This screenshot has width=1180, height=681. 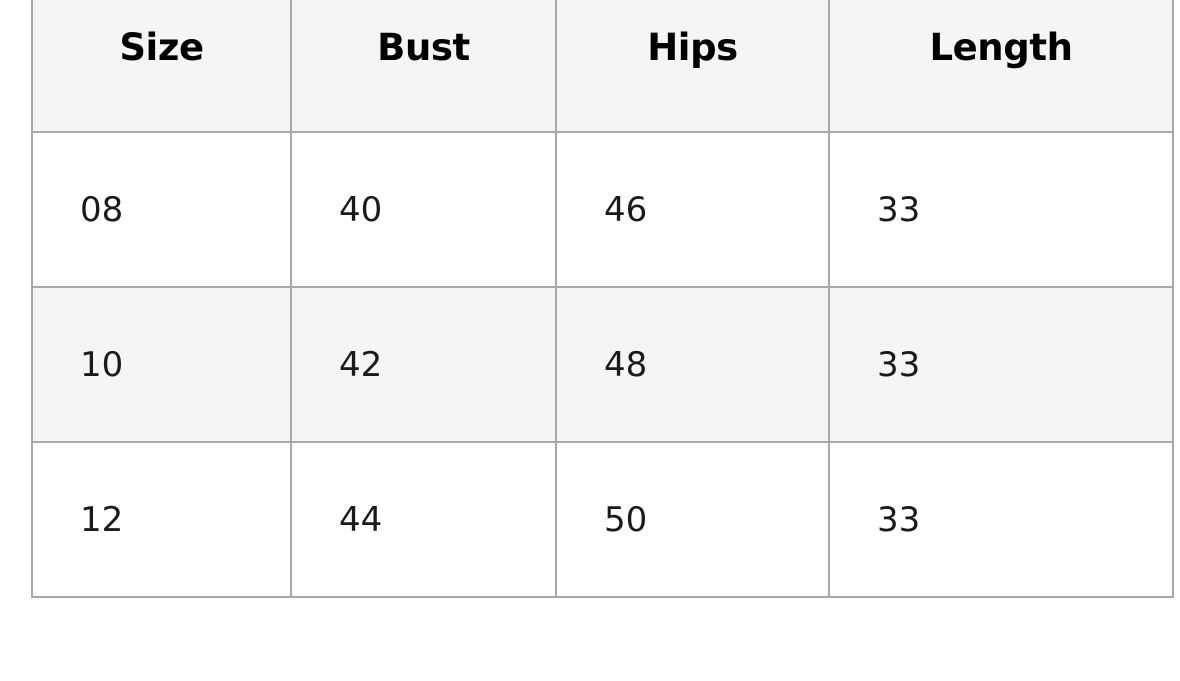 What do you see at coordinates (692, 209) in the screenshot?
I see `cell-hips: 46` at bounding box center [692, 209].